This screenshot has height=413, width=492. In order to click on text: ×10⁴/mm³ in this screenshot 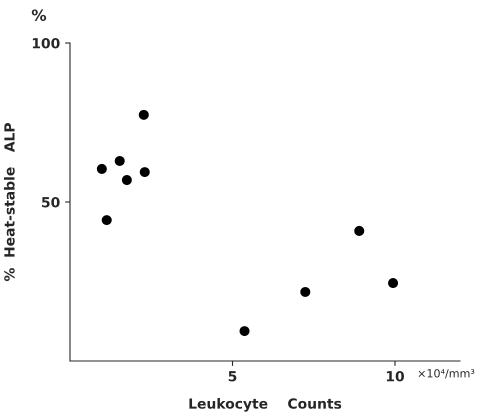, I will do `click(446, 373)`.